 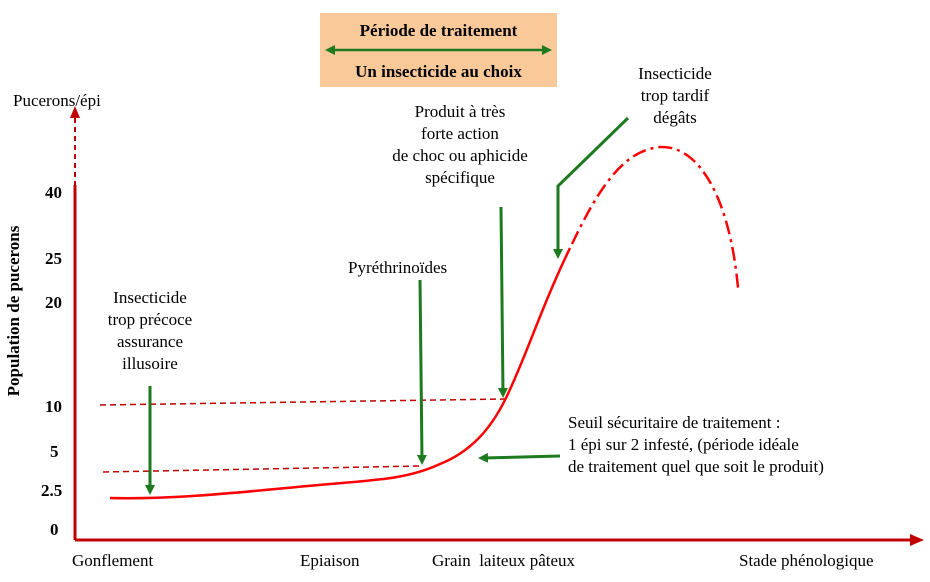 What do you see at coordinates (655, 217) in the screenshot?
I see `population-curve-projected` at bounding box center [655, 217].